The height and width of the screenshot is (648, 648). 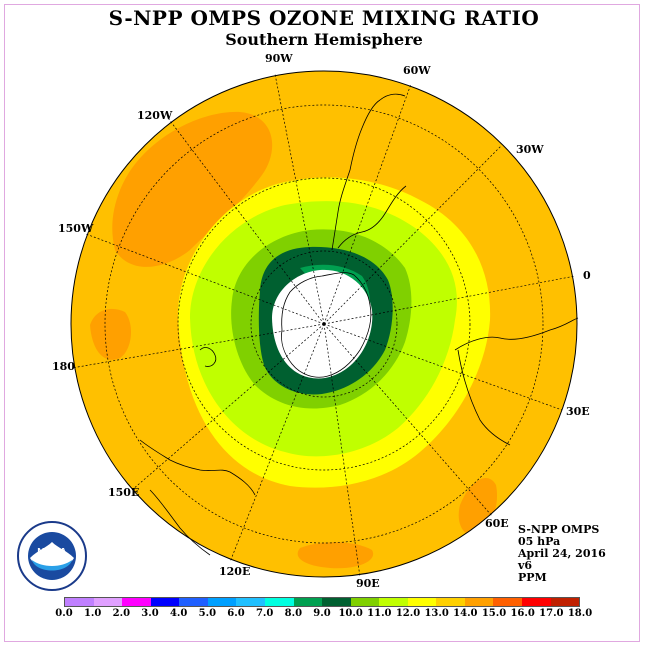 I want to click on meridian-120W, so click(x=246, y=221).